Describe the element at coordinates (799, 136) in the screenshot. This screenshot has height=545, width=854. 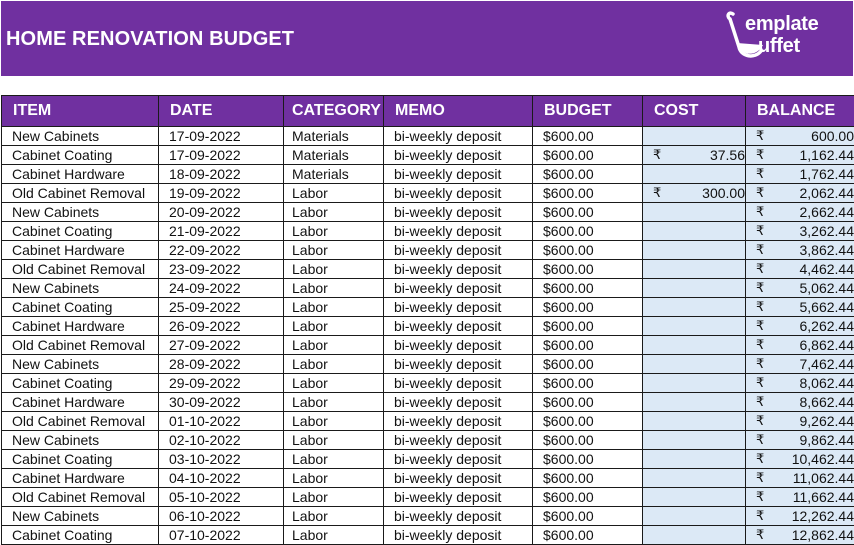
I see `balance-cell: ₹600.00` at that location.